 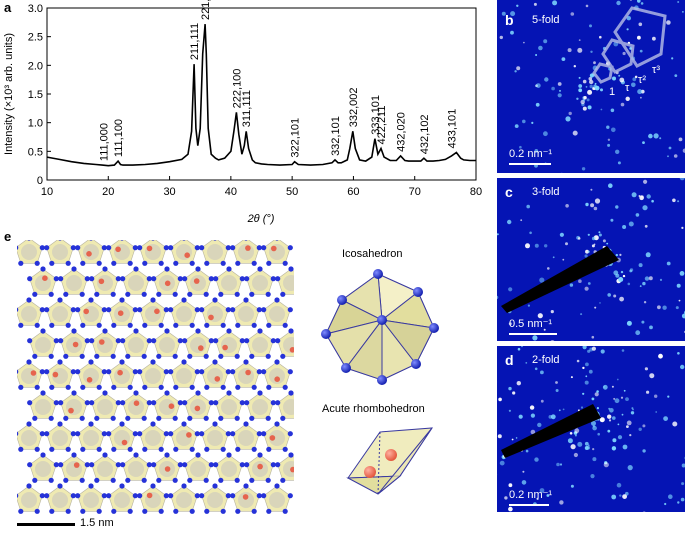 What do you see at coordinates (104, 142) in the screenshot?
I see `peak-label: 111,000` at bounding box center [104, 142].